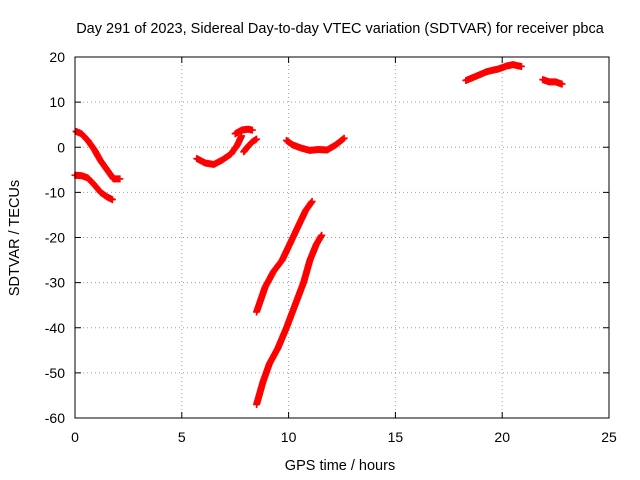 The width and height of the screenshot is (640, 480). What do you see at coordinates (502, 437) in the screenshot?
I see `x-tick-label: 20` at bounding box center [502, 437].